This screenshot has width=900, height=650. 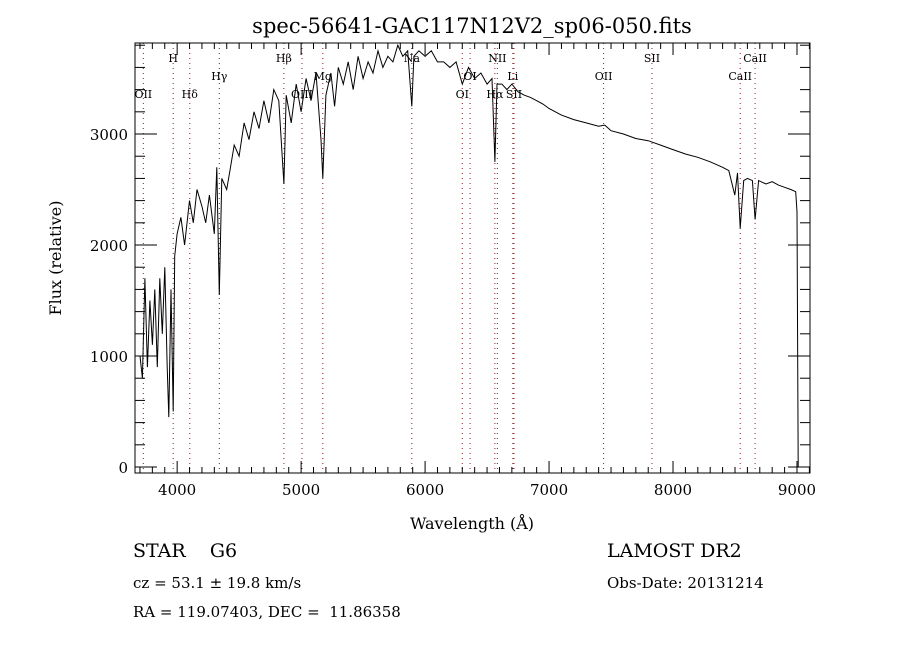 I want to click on x-tick-label: 8000, so click(x=673, y=490).